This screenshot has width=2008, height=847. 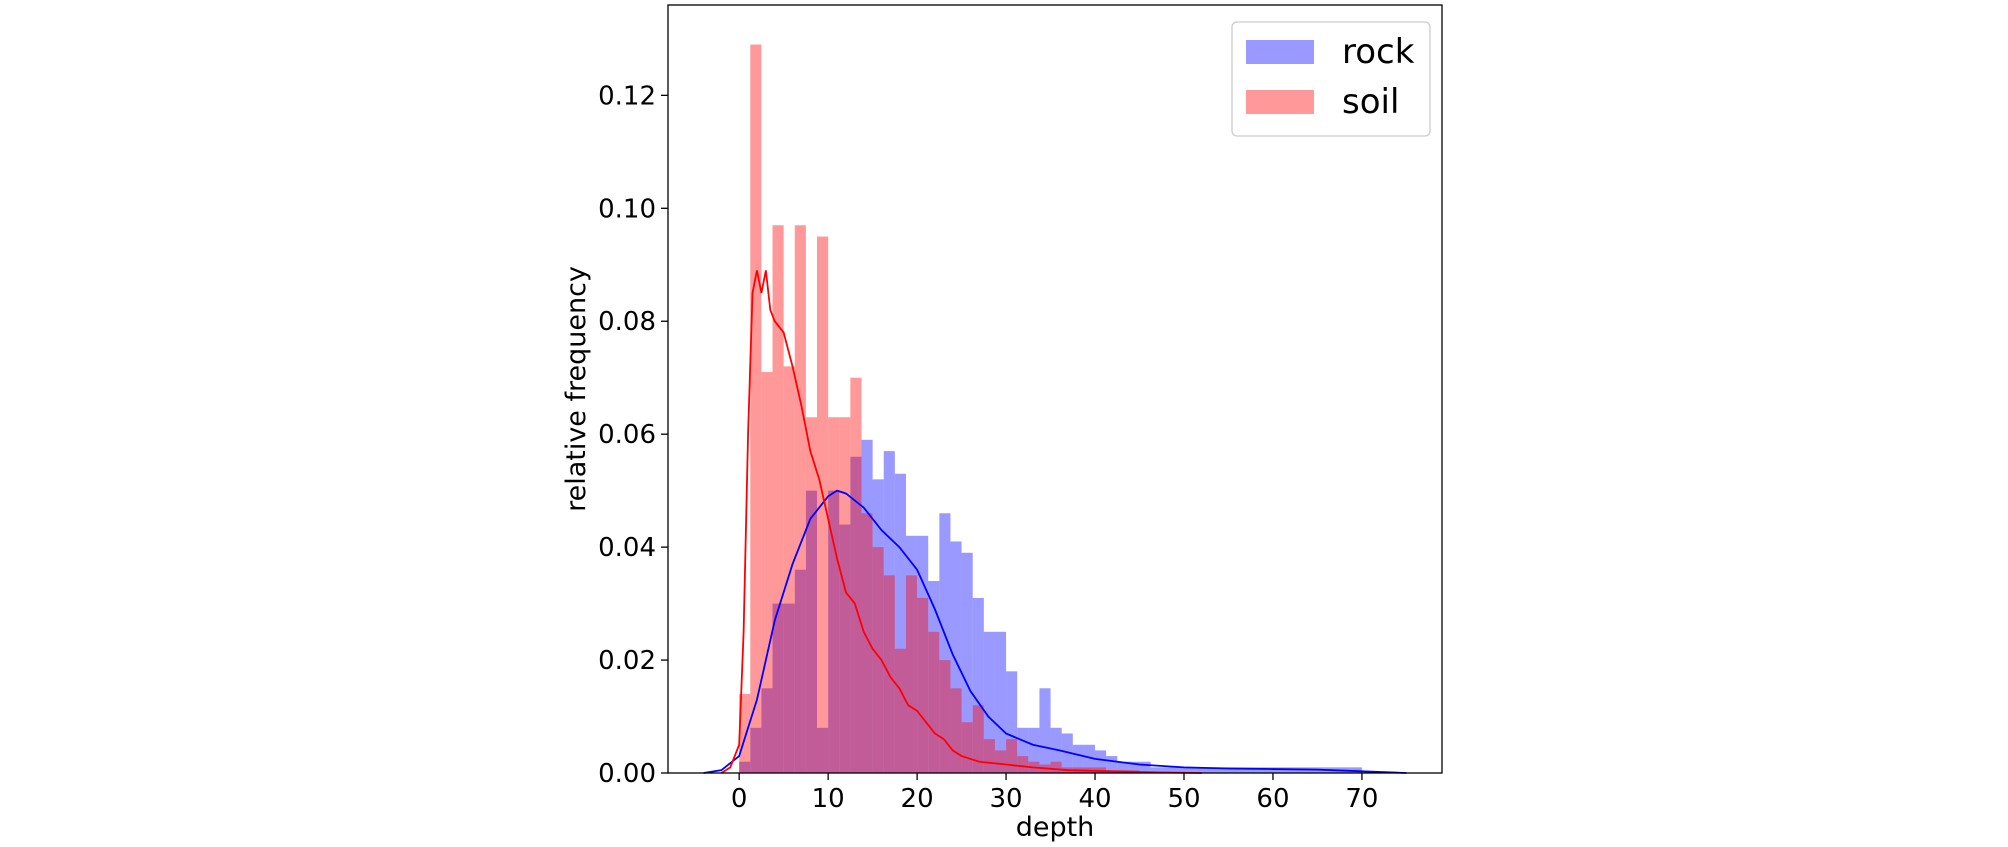 What do you see at coordinates (1280, 102) in the screenshot?
I see `soil-legend-swatch` at bounding box center [1280, 102].